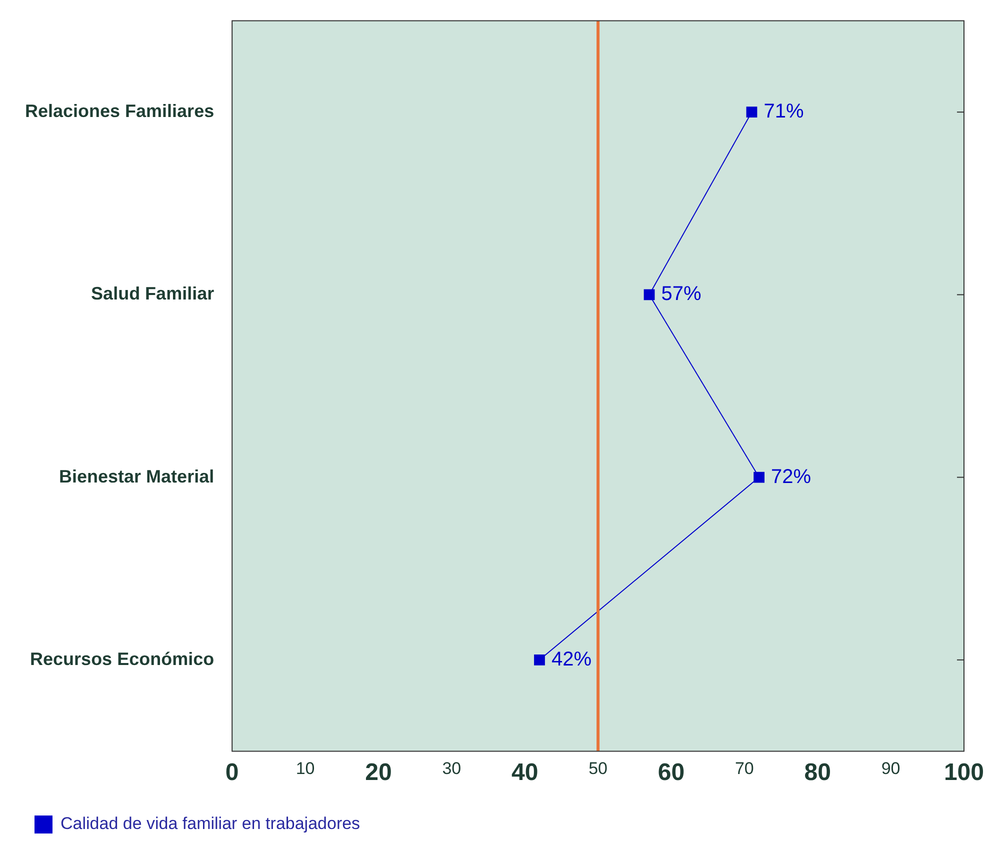  I want to click on x-tick-label: 100, so click(964, 772).